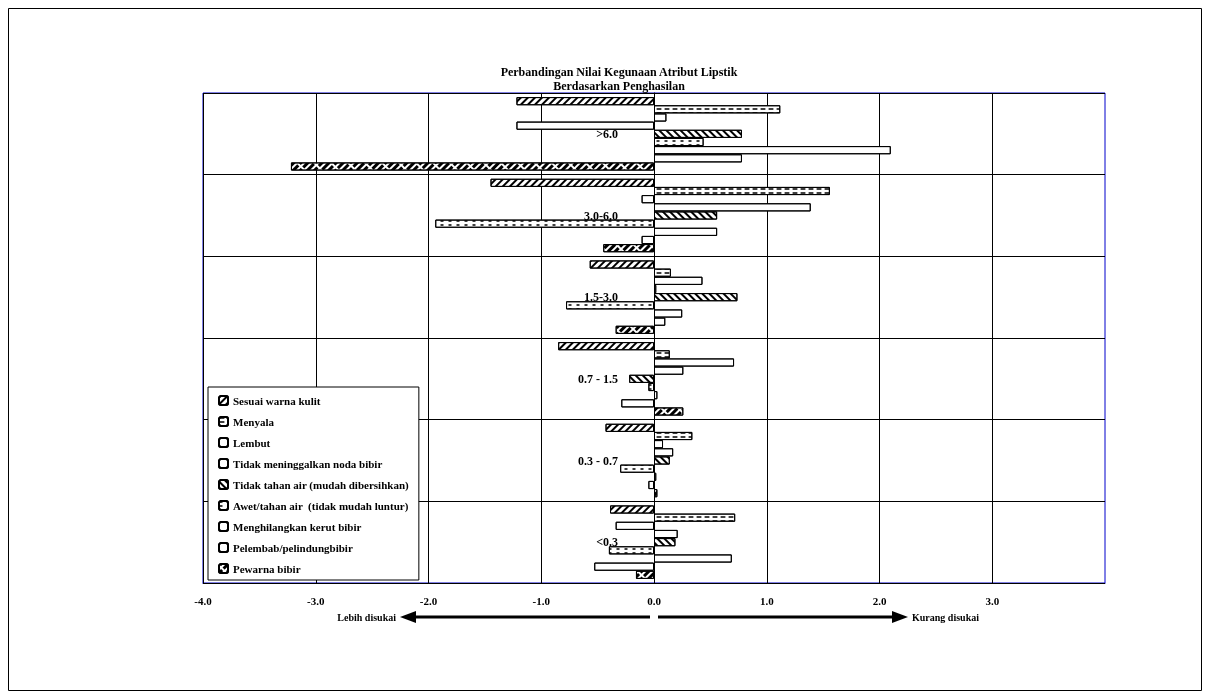 The height and width of the screenshot is (699, 1210). I want to click on legend-label: Awet/tahan air (tidak mudah luntur), so click(321, 506).